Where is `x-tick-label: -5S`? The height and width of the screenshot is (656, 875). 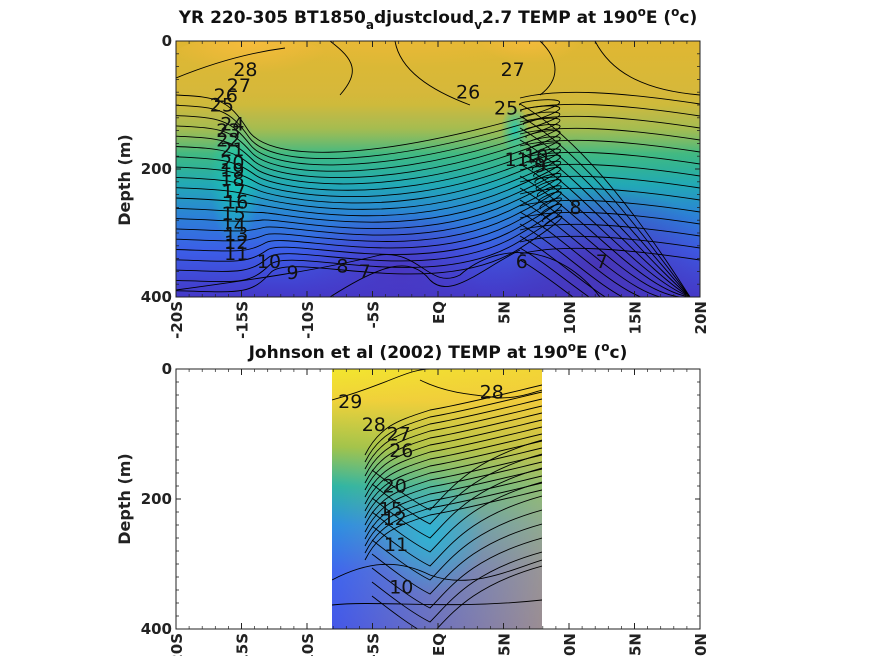
x-tick-label: -5S is located at coordinates (374, 644).